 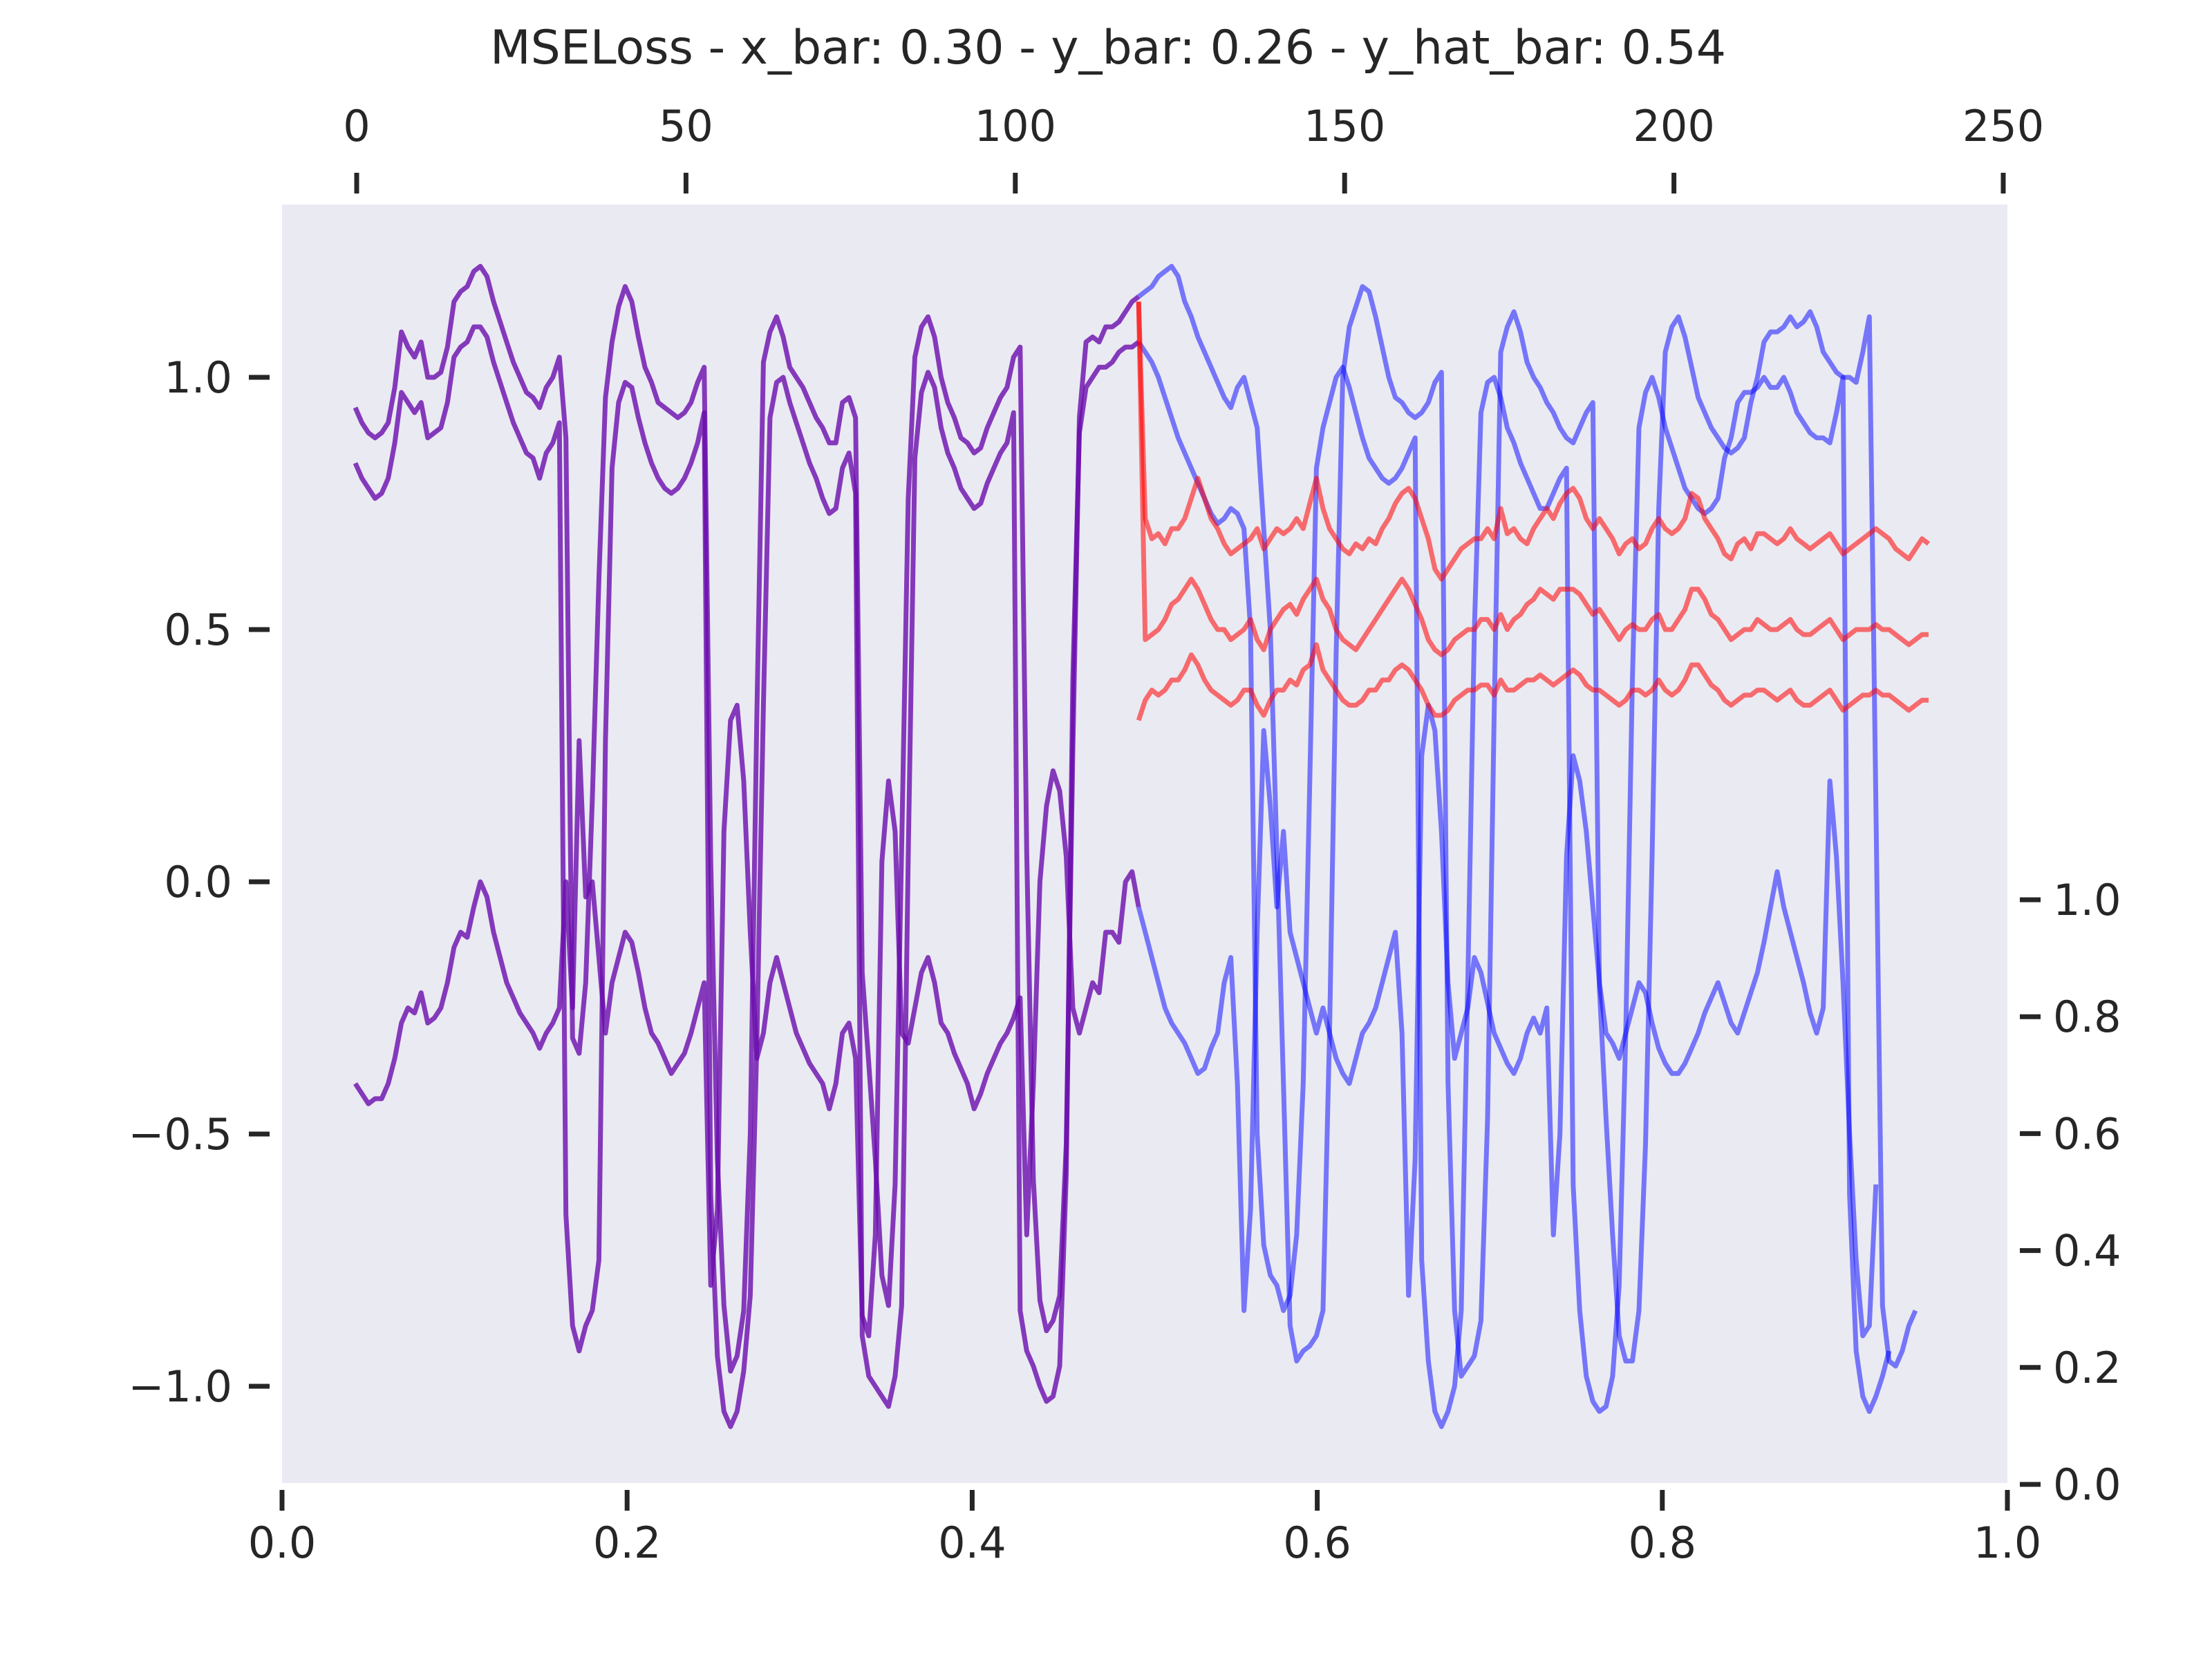 What do you see at coordinates (627, 1543) in the screenshot?
I see `x-bottom-tick-label: 0.2` at bounding box center [627, 1543].